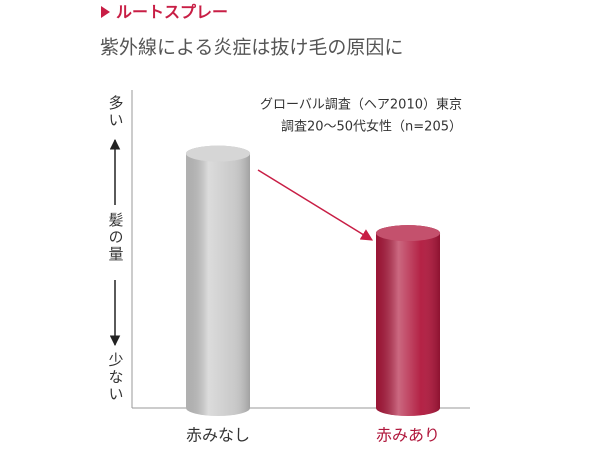 Image resolution: width=600 pixels, height=450 pixels. What do you see at coordinates (116, 237) in the screenshot?
I see `y-axis-label: 髪の量` at bounding box center [116, 237].